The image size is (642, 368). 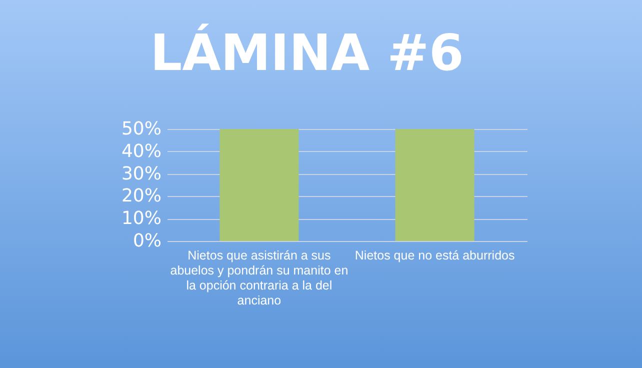 I want to click on chart-title: LÁMINA #6, so click(x=307, y=52).